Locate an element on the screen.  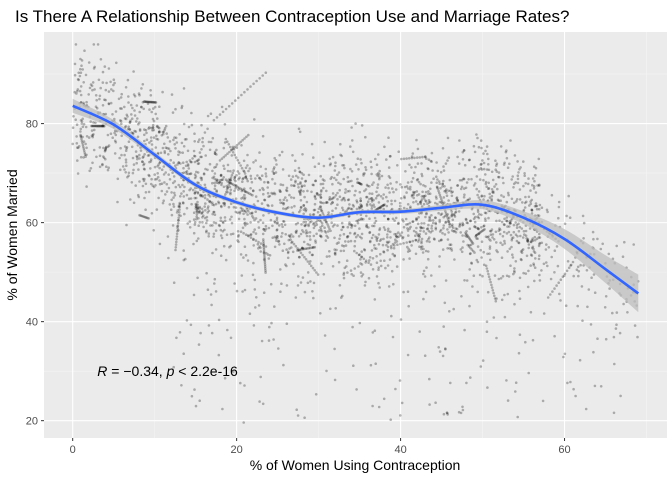
correlation-annotation: R = −0.34, p < 2.2e-16 is located at coordinates (167, 371).